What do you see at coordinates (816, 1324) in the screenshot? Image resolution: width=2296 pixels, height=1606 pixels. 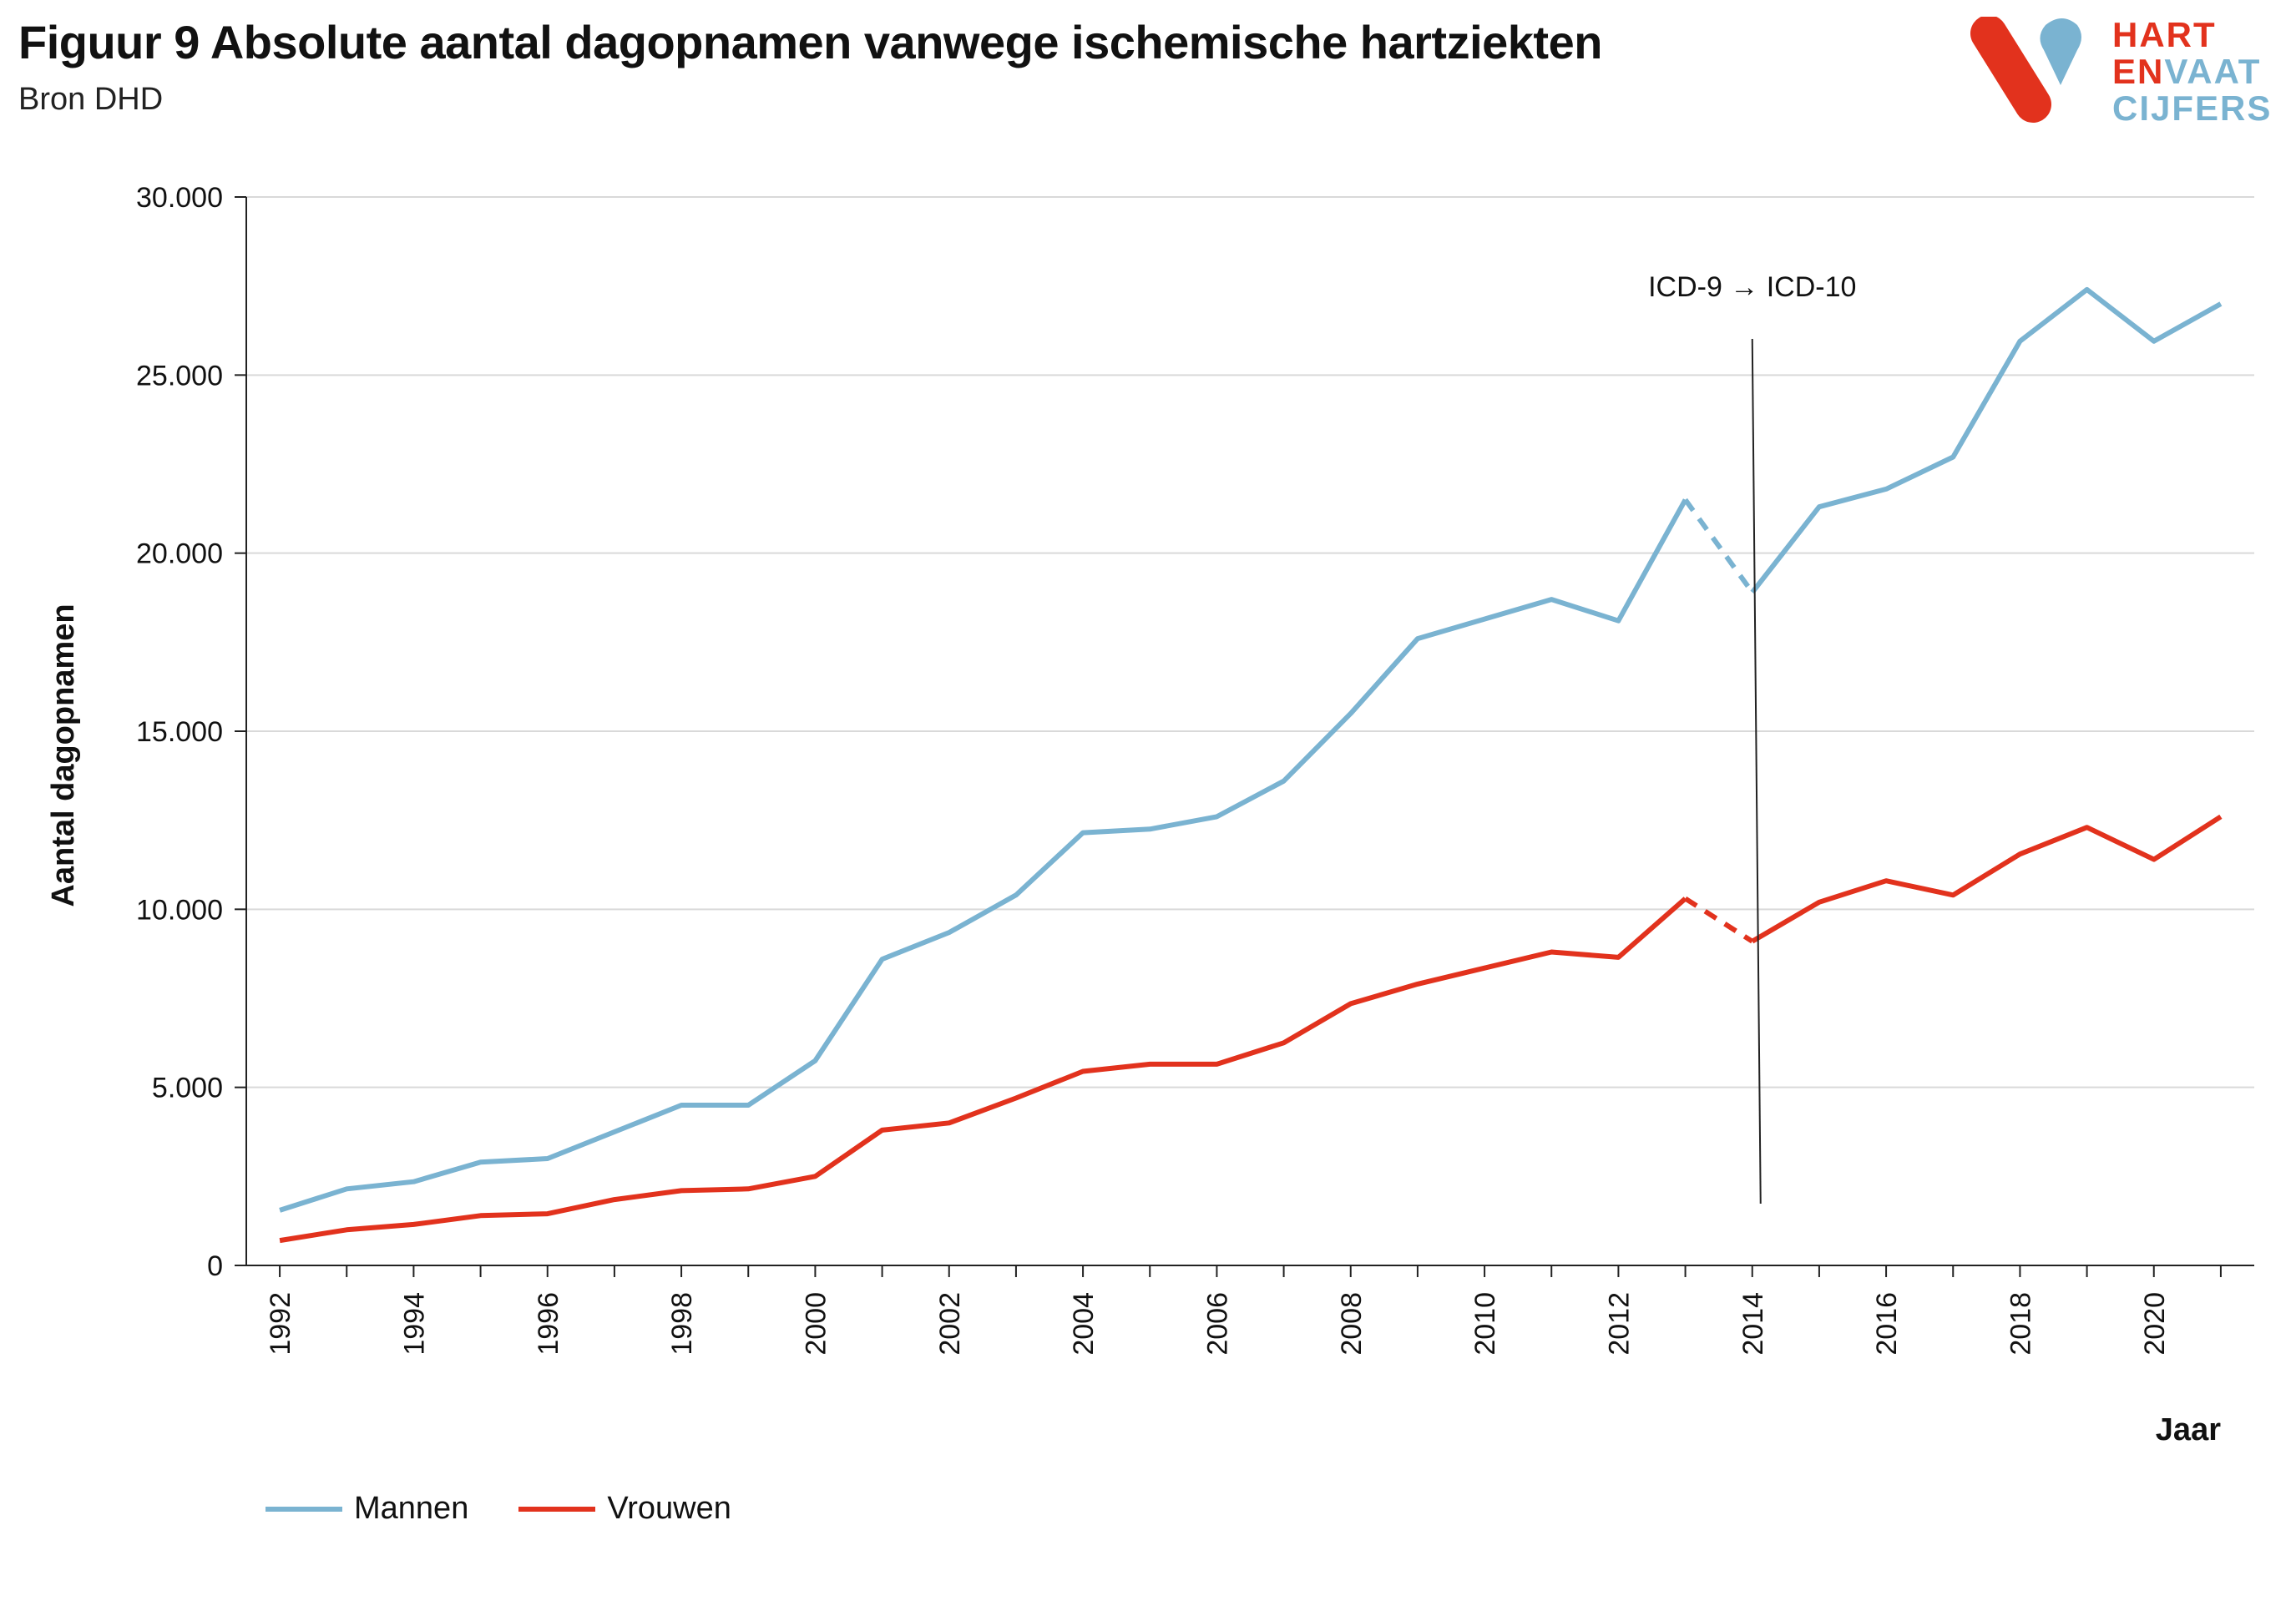 I see `x-tick-label: 2000` at bounding box center [816, 1324].